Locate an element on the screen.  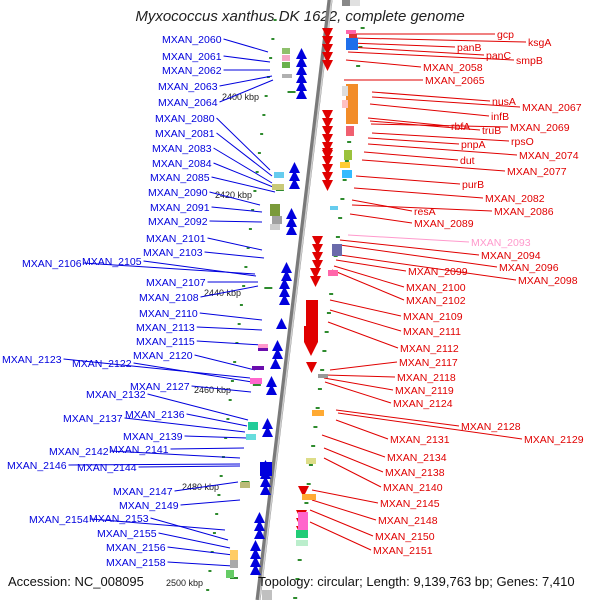
gene-label-left: MXAN_2063 is located at coordinates (188, 87).